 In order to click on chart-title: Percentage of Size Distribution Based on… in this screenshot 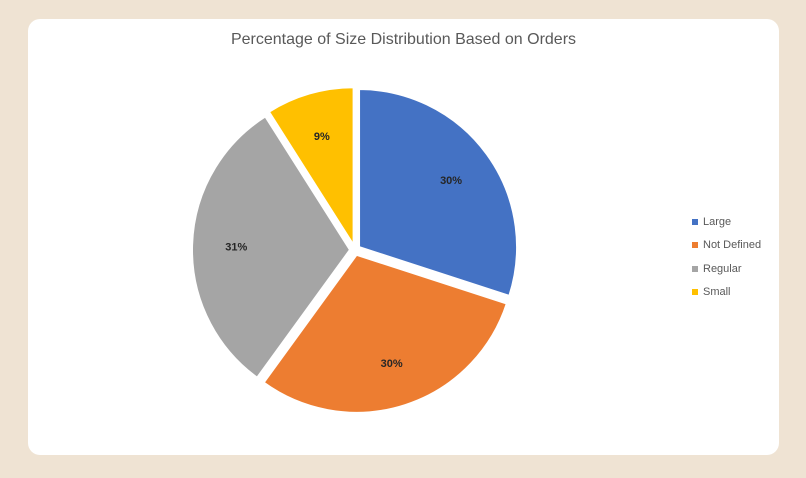, I will do `click(403, 39)`.